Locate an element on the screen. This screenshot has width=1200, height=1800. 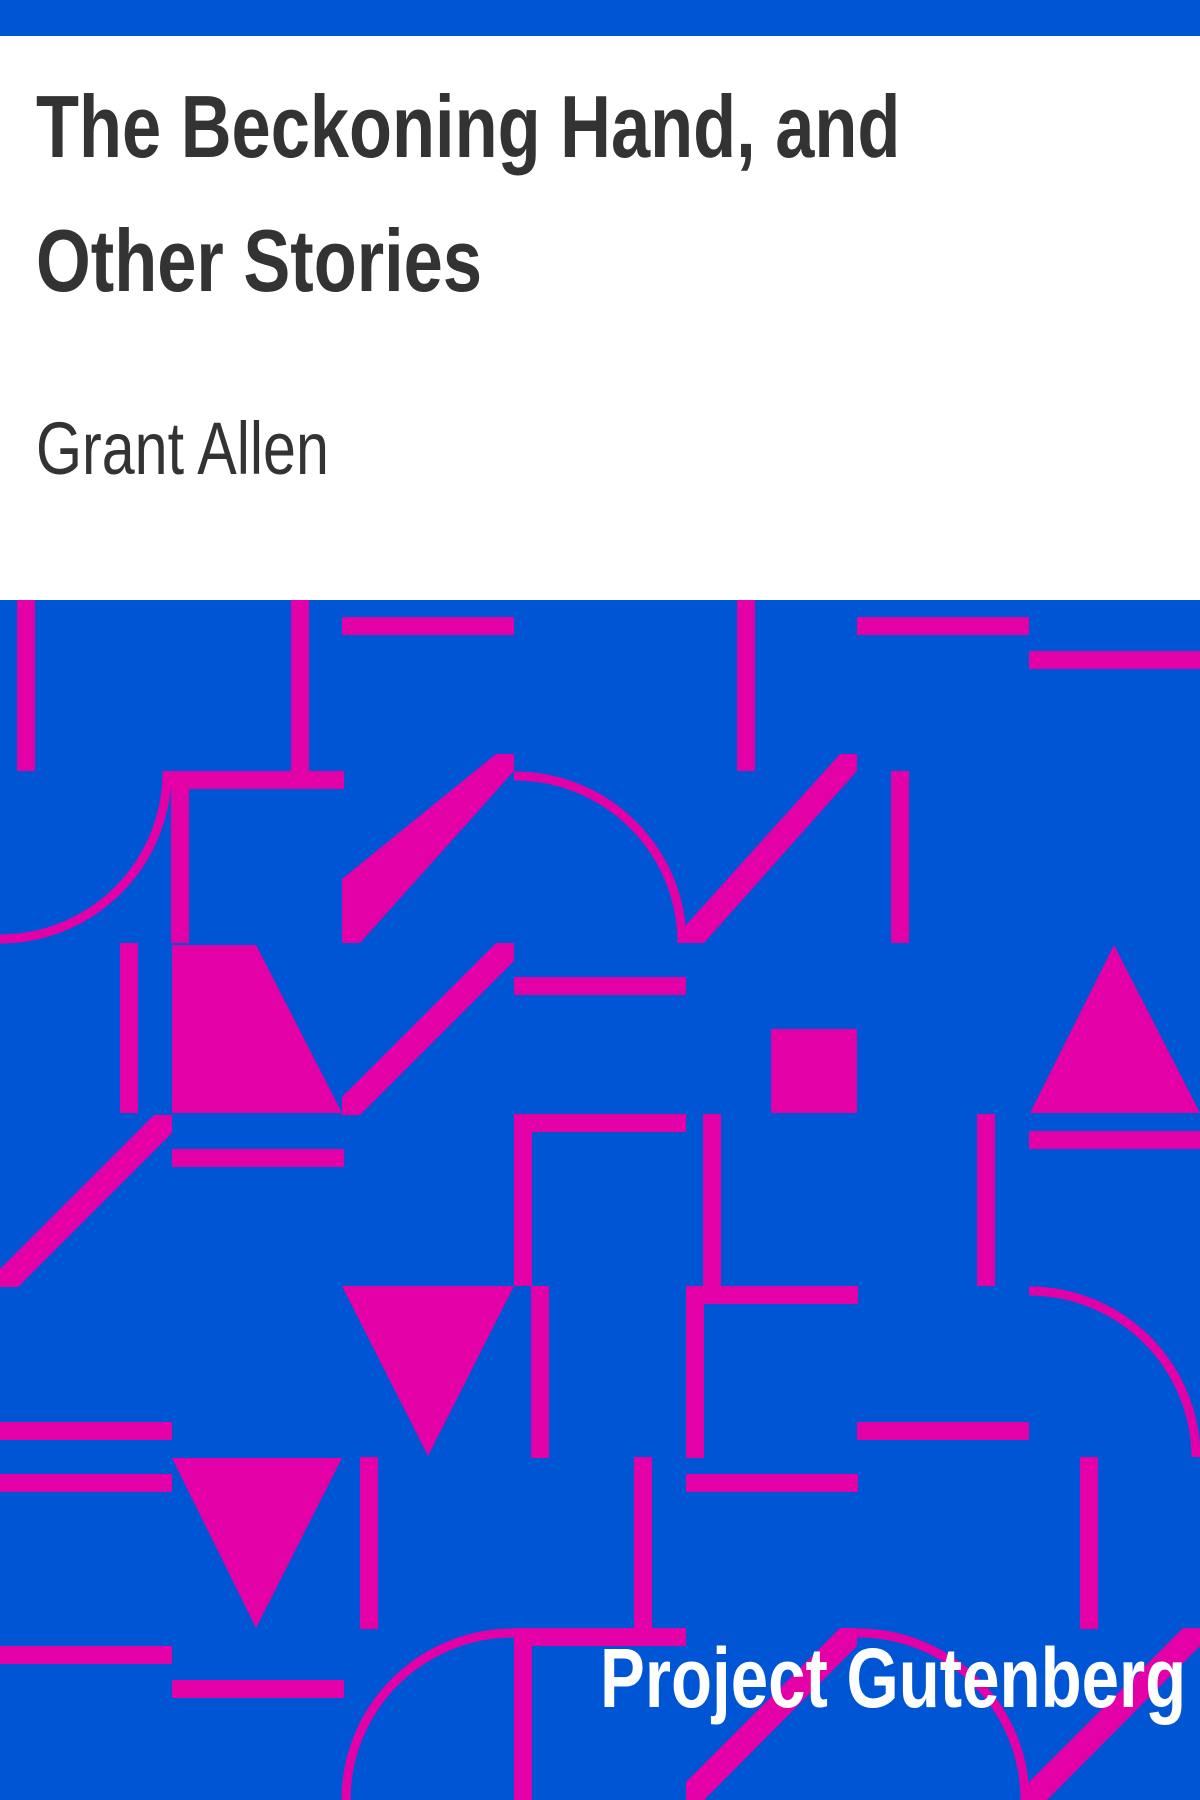
square-shape is located at coordinates (814, 1071).